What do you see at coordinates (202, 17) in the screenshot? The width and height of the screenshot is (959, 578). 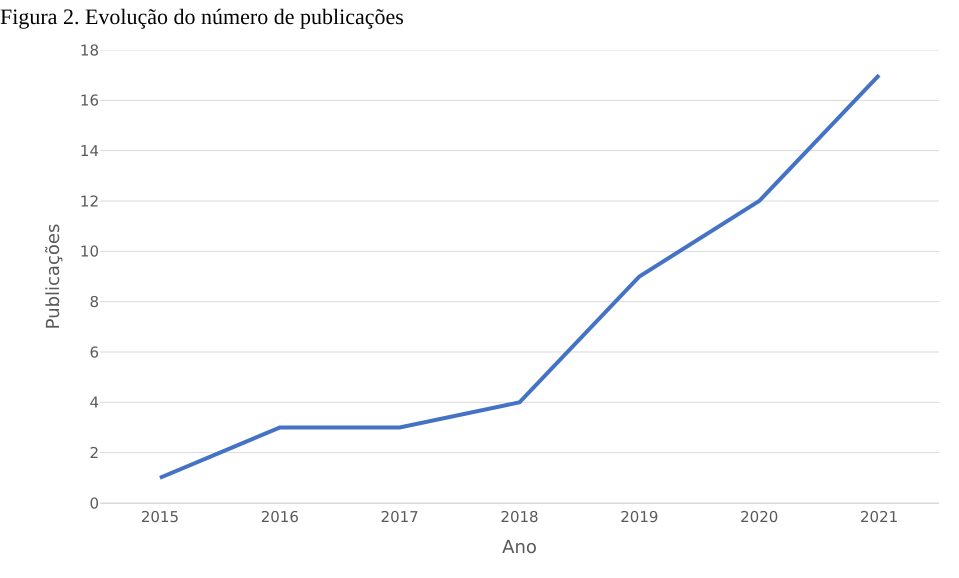 I see `chart-title: Figura 2. Evolução do número de publicações` at bounding box center [202, 17].